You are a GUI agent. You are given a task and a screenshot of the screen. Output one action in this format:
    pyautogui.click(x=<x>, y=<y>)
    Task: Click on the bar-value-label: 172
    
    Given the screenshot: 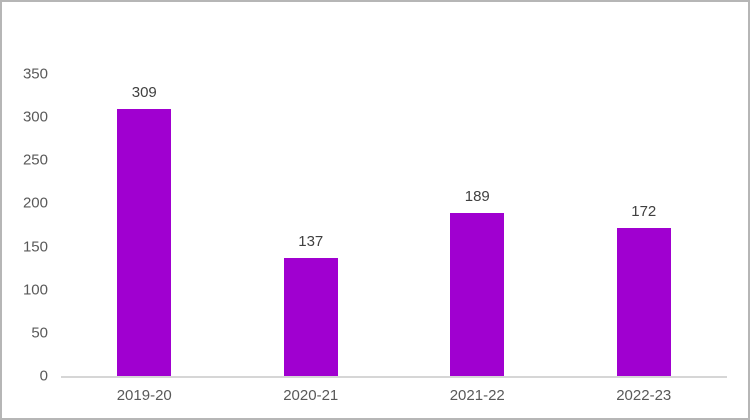 What is the action you would take?
    pyautogui.click(x=644, y=211)
    